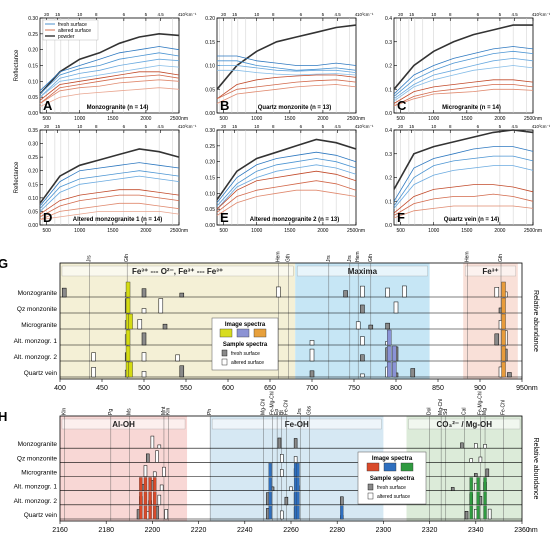 The image size is (550, 537). What do you see at coordinates (384, 530) in the screenshot?
I see `x-tick-label: 2300` at bounding box center [384, 530].